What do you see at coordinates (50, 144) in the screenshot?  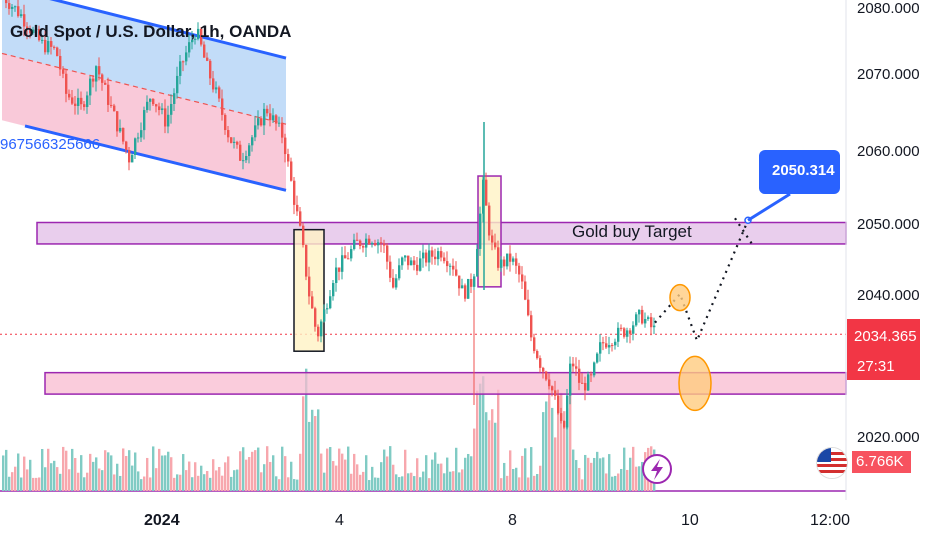 I see `indicator-value: 967566325666` at bounding box center [50, 144].